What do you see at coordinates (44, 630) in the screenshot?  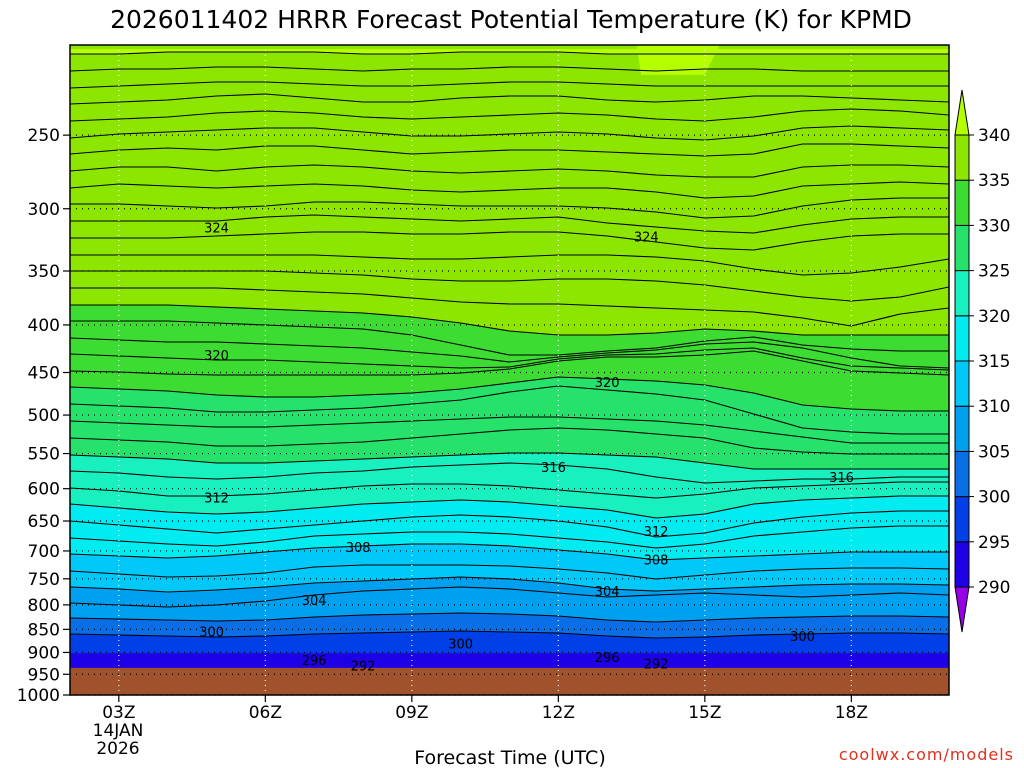 I see `y-tick-label: 850` at bounding box center [44, 630].